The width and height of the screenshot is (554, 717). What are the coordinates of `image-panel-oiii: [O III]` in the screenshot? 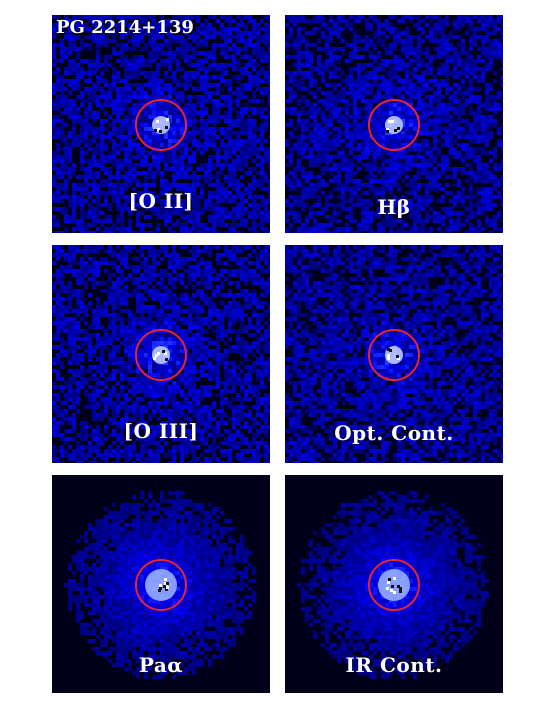 It's located at (161, 354).